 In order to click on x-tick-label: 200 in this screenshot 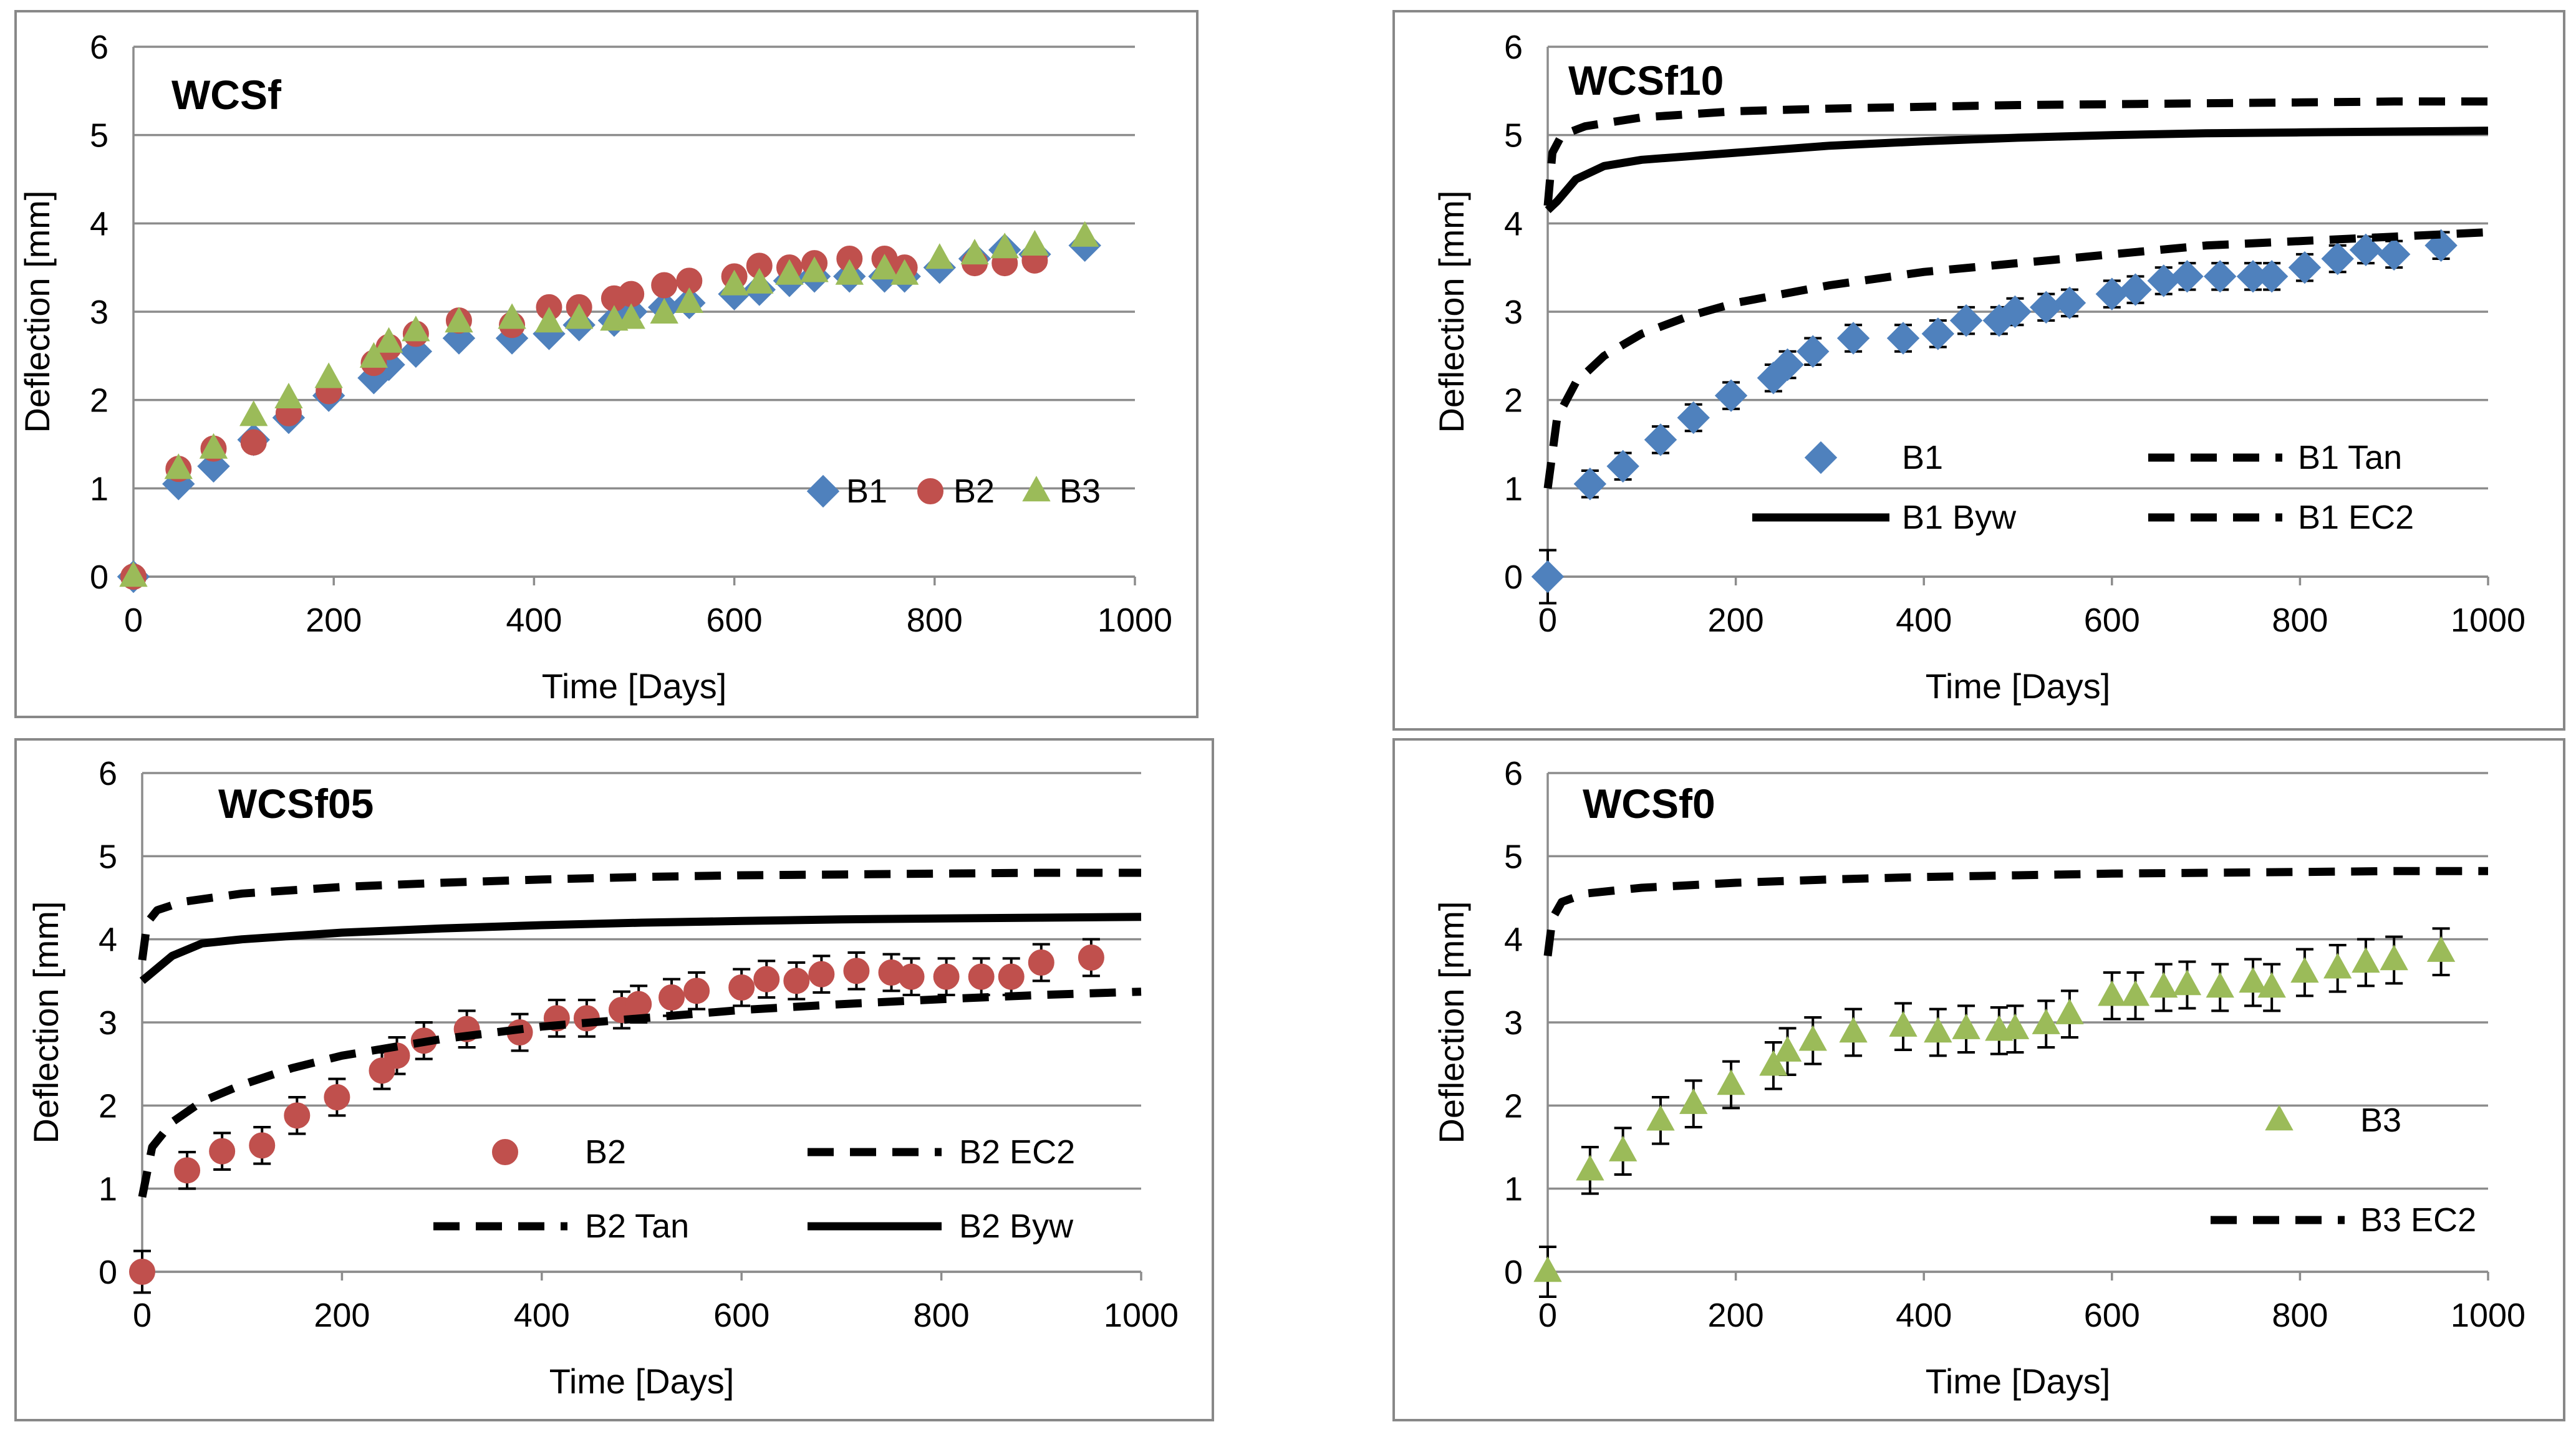, I will do `click(1736, 620)`.